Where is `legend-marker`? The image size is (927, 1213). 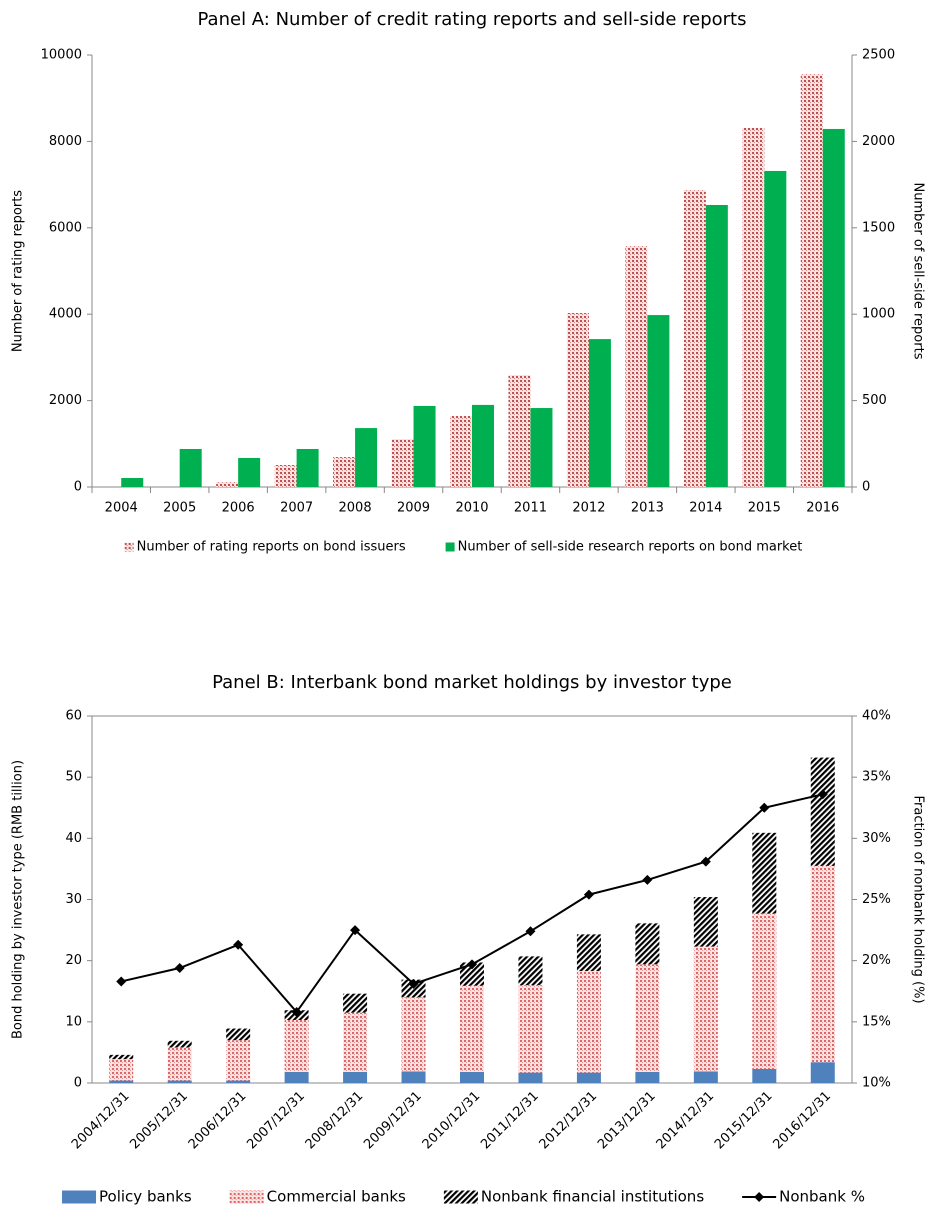 legend-marker is located at coordinates (759, 1197).